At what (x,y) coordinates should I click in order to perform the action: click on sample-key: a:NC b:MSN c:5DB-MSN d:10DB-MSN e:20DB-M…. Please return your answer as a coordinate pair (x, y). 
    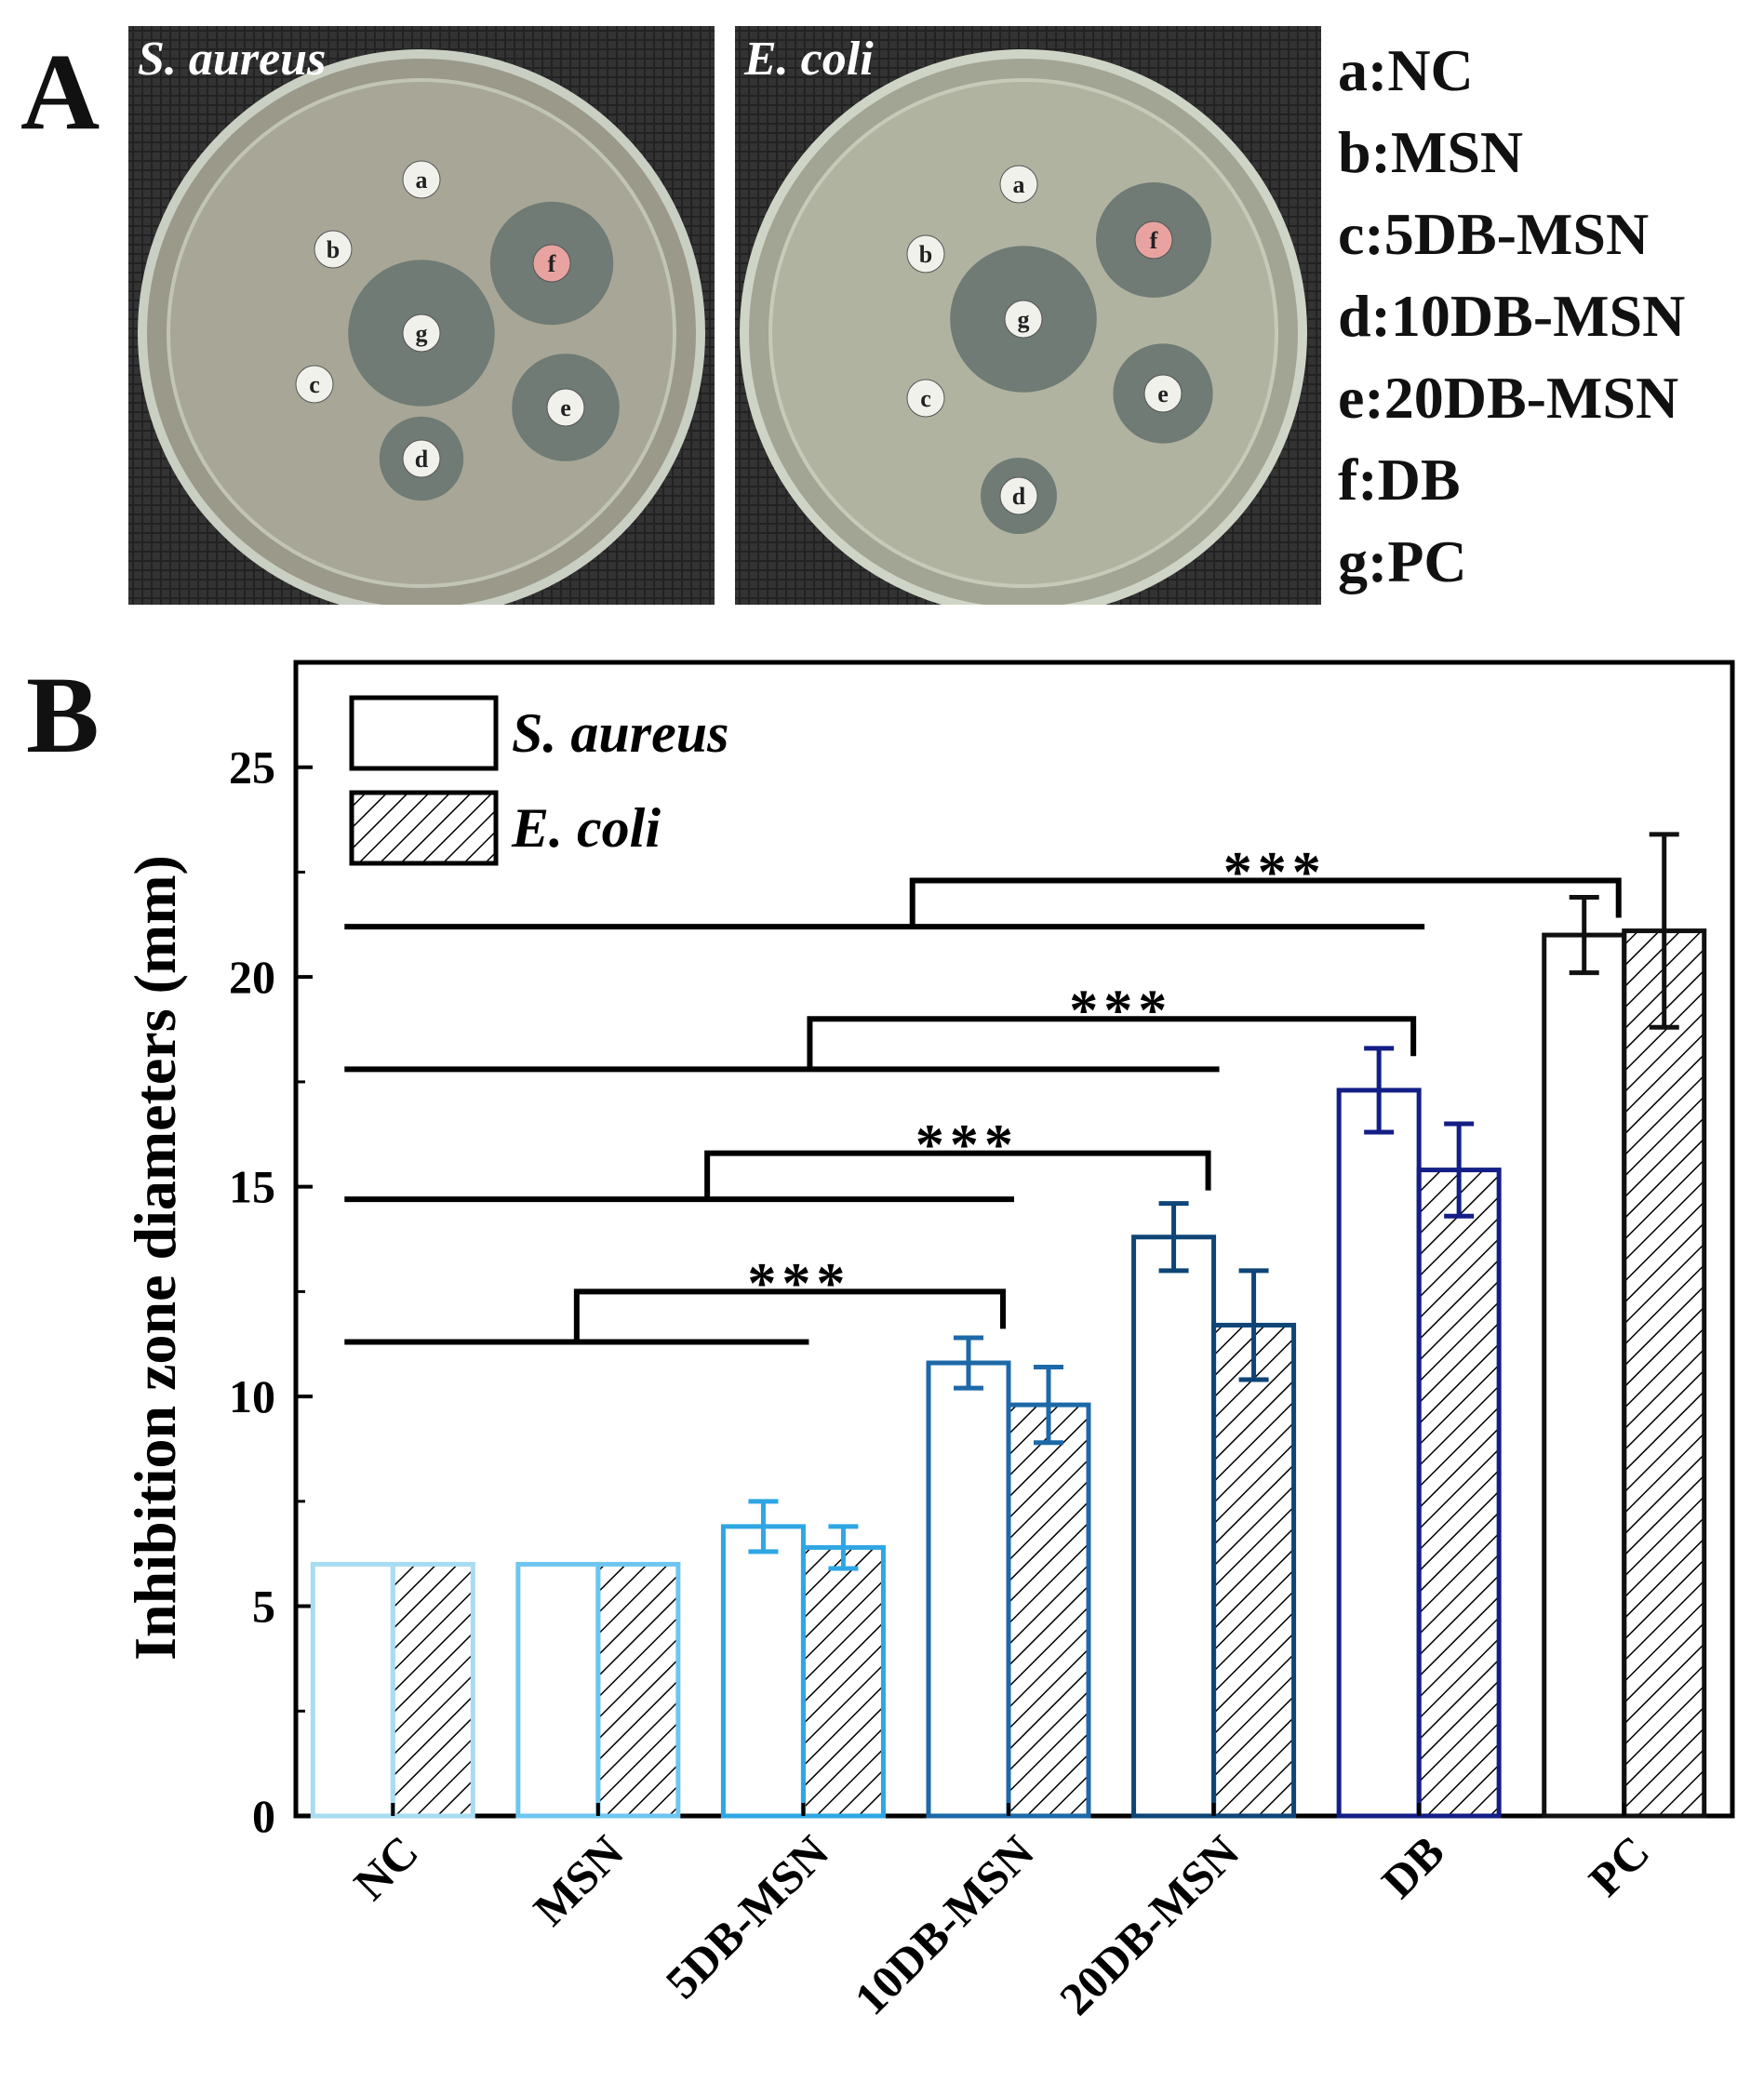
    Looking at the image, I should click on (1511, 316).